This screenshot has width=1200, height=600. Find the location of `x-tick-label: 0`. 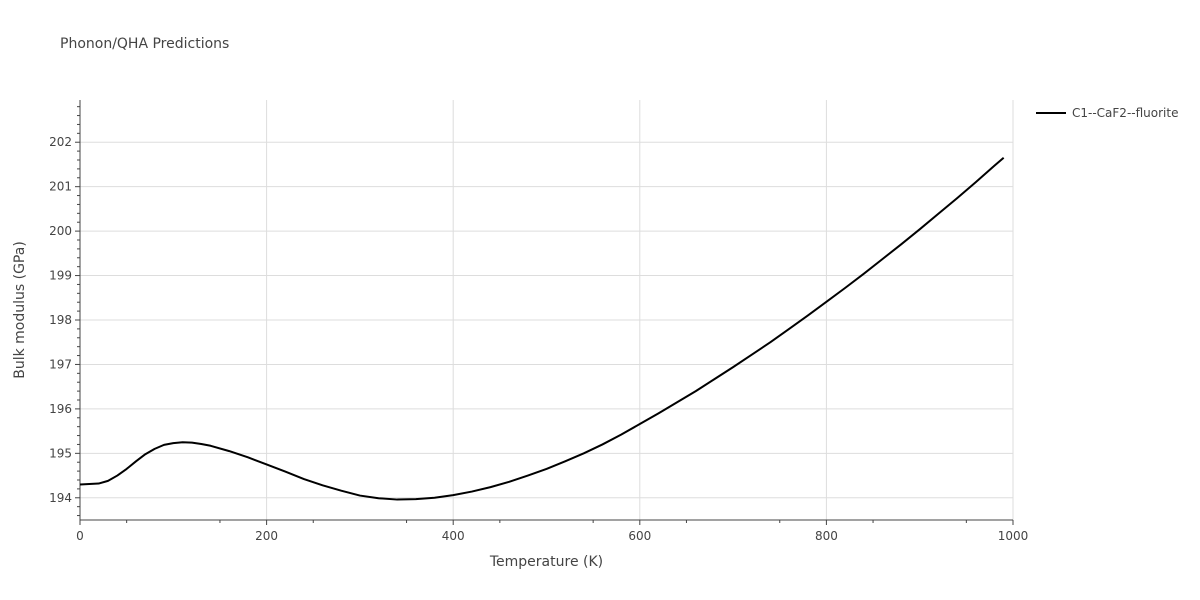

x-tick-label: 0 is located at coordinates (80, 536).